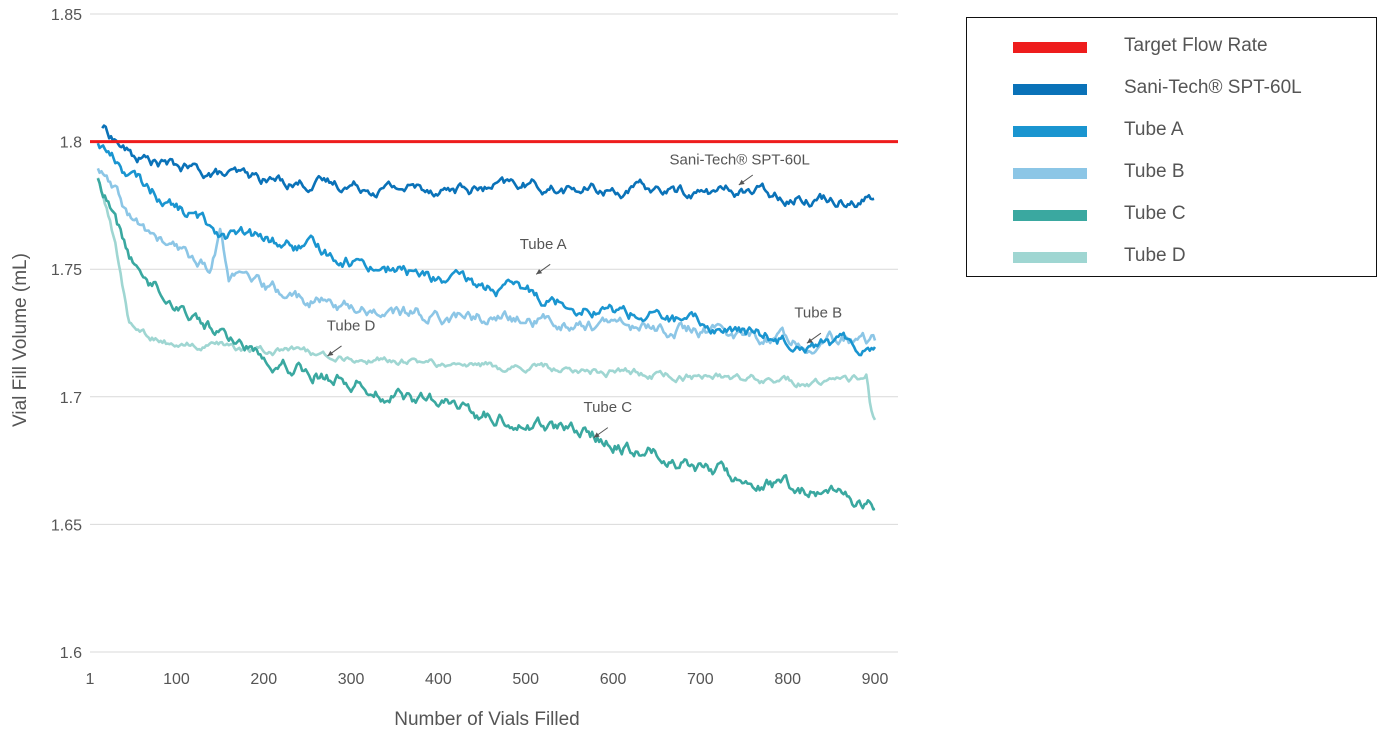 The height and width of the screenshot is (733, 1382). Describe the element at coordinates (487, 719) in the screenshot. I see `x-axis-title: Number of Vials Filled` at that location.